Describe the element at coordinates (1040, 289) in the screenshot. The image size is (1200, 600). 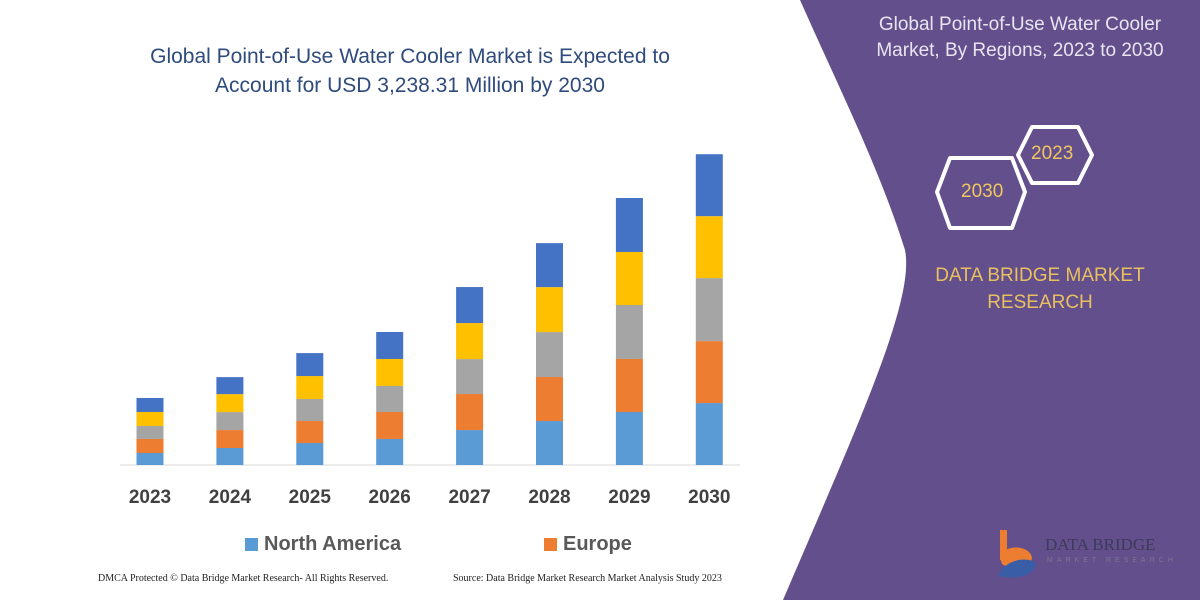
I see `brand-text: DATA BRIDGE MARKET RESEARCH` at that location.